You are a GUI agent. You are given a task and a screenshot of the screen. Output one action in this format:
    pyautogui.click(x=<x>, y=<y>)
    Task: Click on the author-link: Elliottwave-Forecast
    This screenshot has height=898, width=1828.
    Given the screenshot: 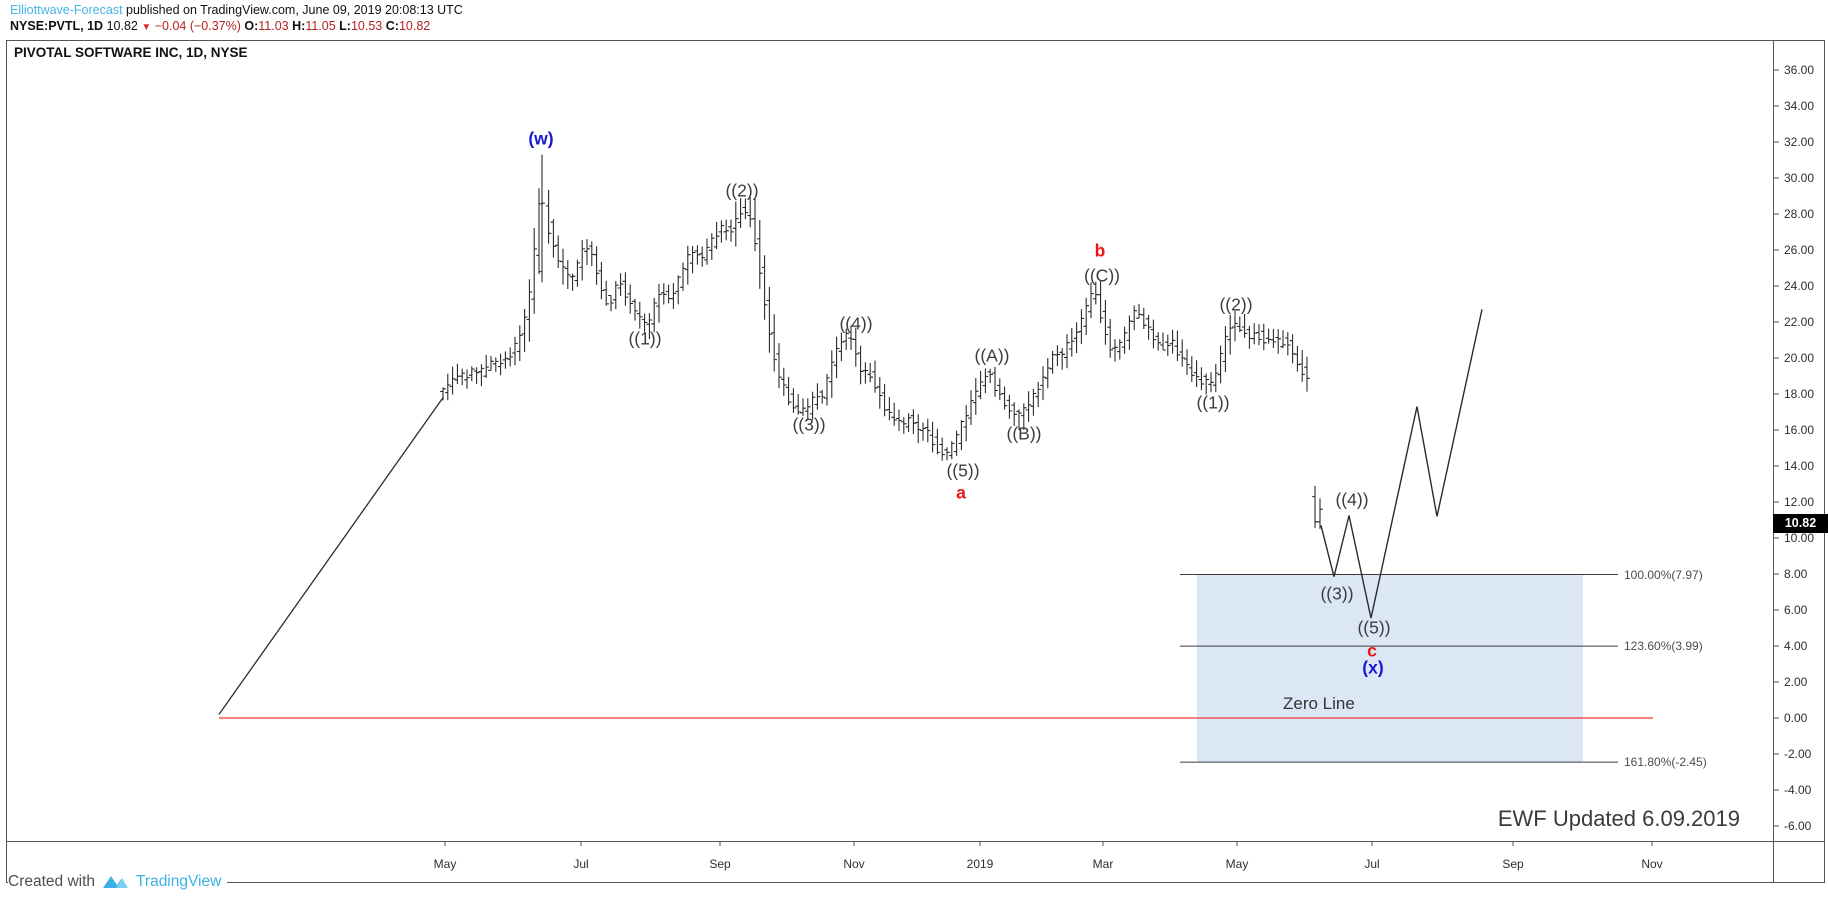 What is the action you would take?
    pyautogui.click(x=66, y=10)
    